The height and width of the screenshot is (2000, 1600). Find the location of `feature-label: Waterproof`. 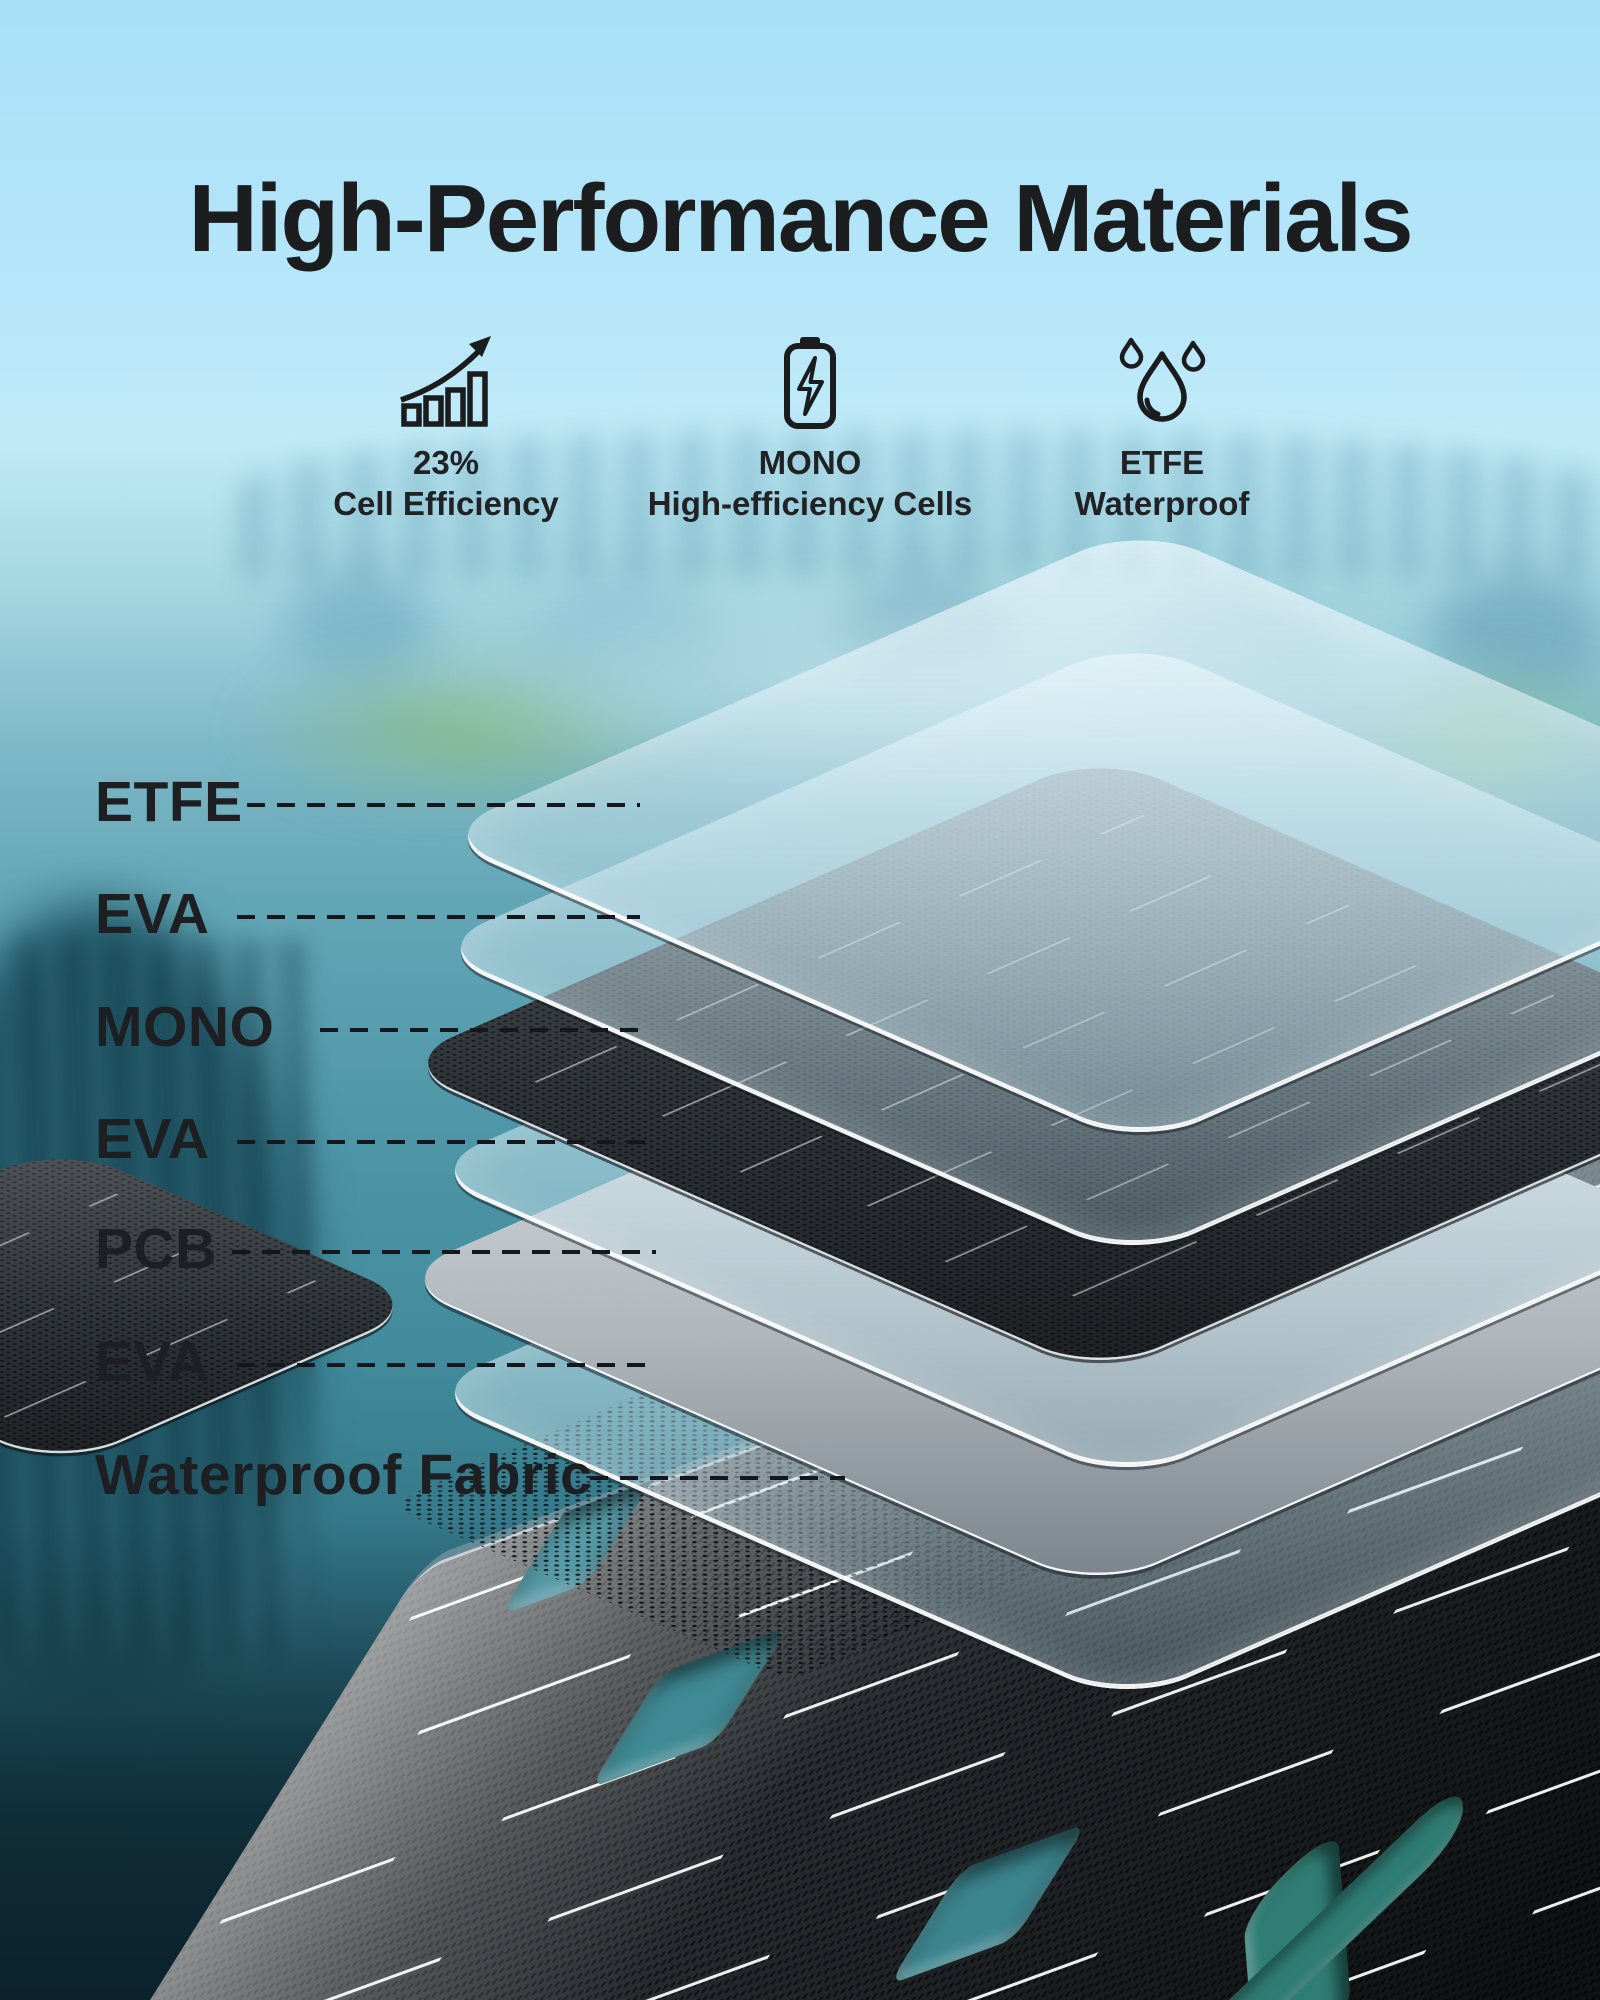

feature-label: Waterproof is located at coordinates (1162, 503).